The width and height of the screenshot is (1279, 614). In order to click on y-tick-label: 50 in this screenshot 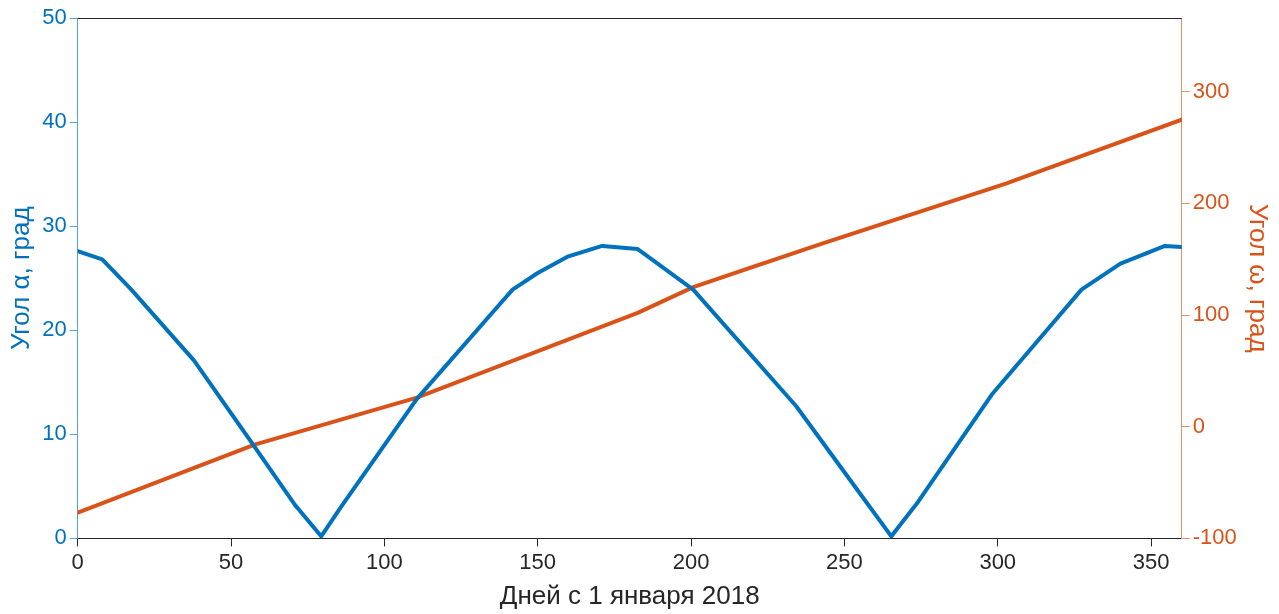, I will do `click(54, 17)`.